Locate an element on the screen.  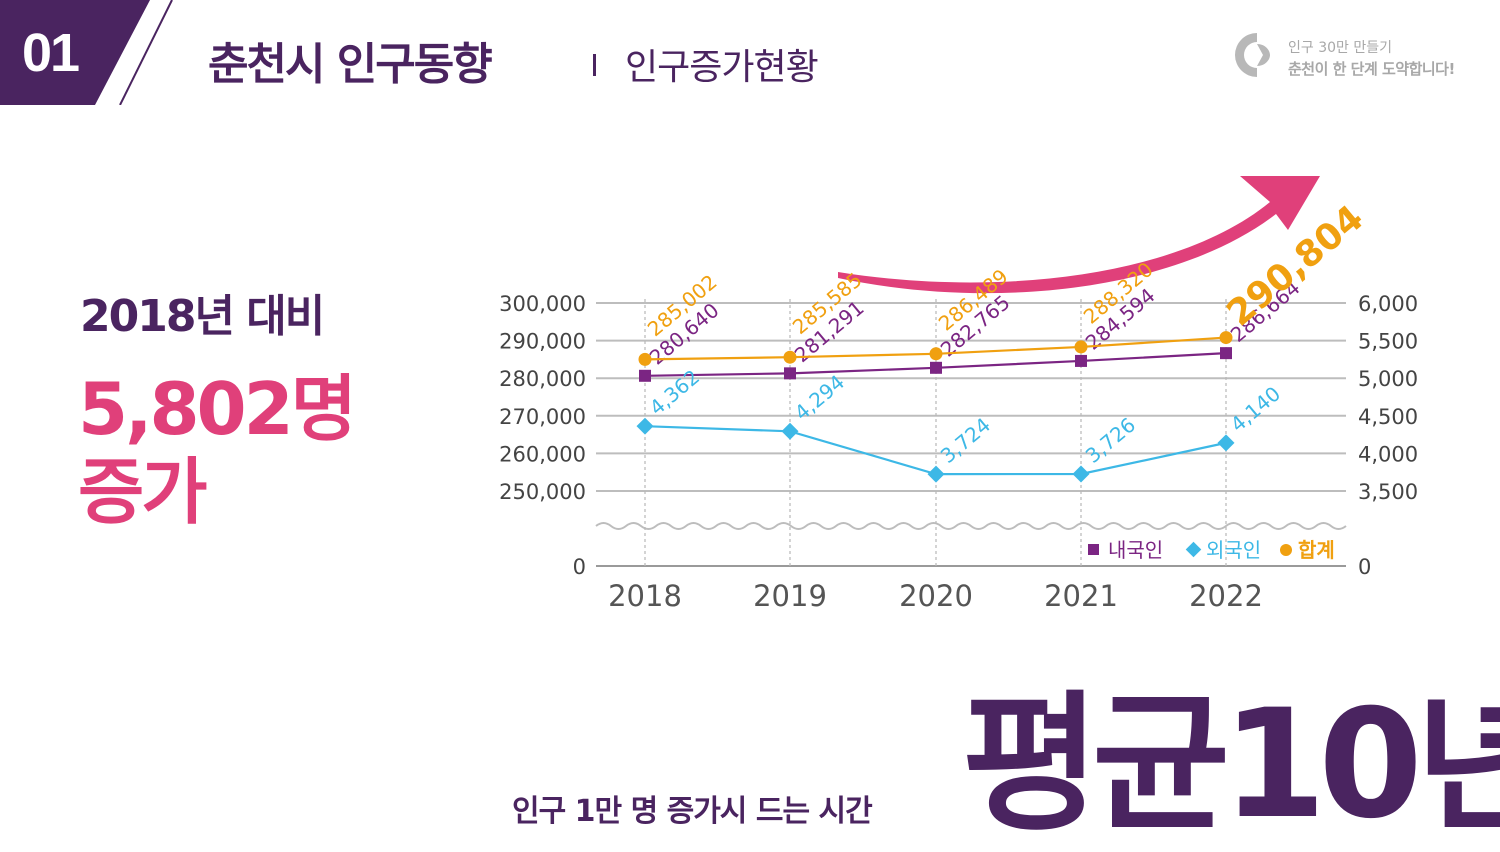
slogan-line-1: 인구 30만 만들기 is located at coordinates (1340, 48).